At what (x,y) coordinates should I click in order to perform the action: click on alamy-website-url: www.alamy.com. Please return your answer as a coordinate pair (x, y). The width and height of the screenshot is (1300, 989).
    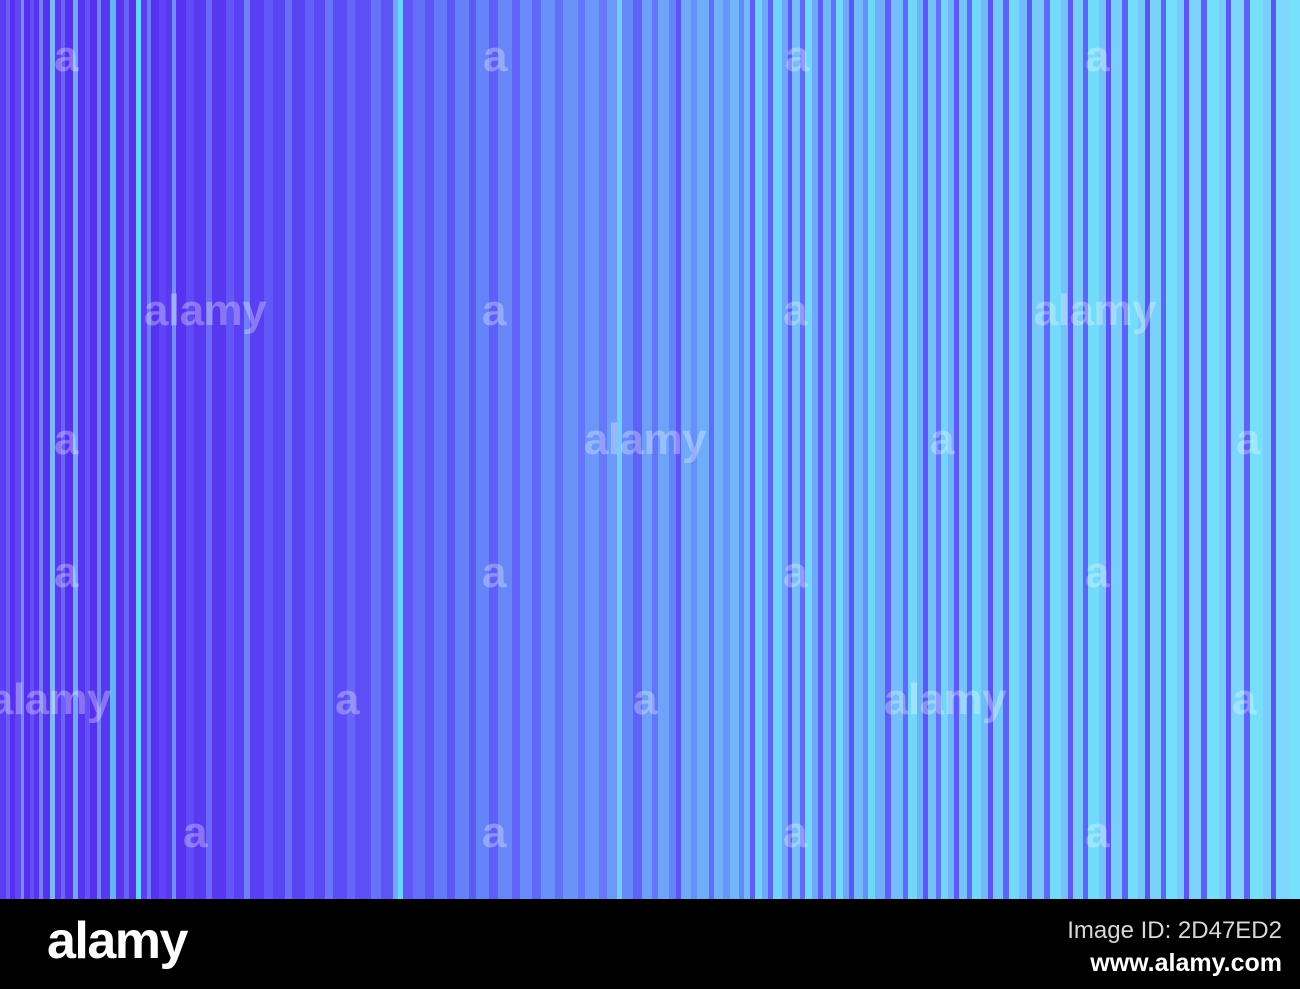
    Looking at the image, I should click on (1186, 963).